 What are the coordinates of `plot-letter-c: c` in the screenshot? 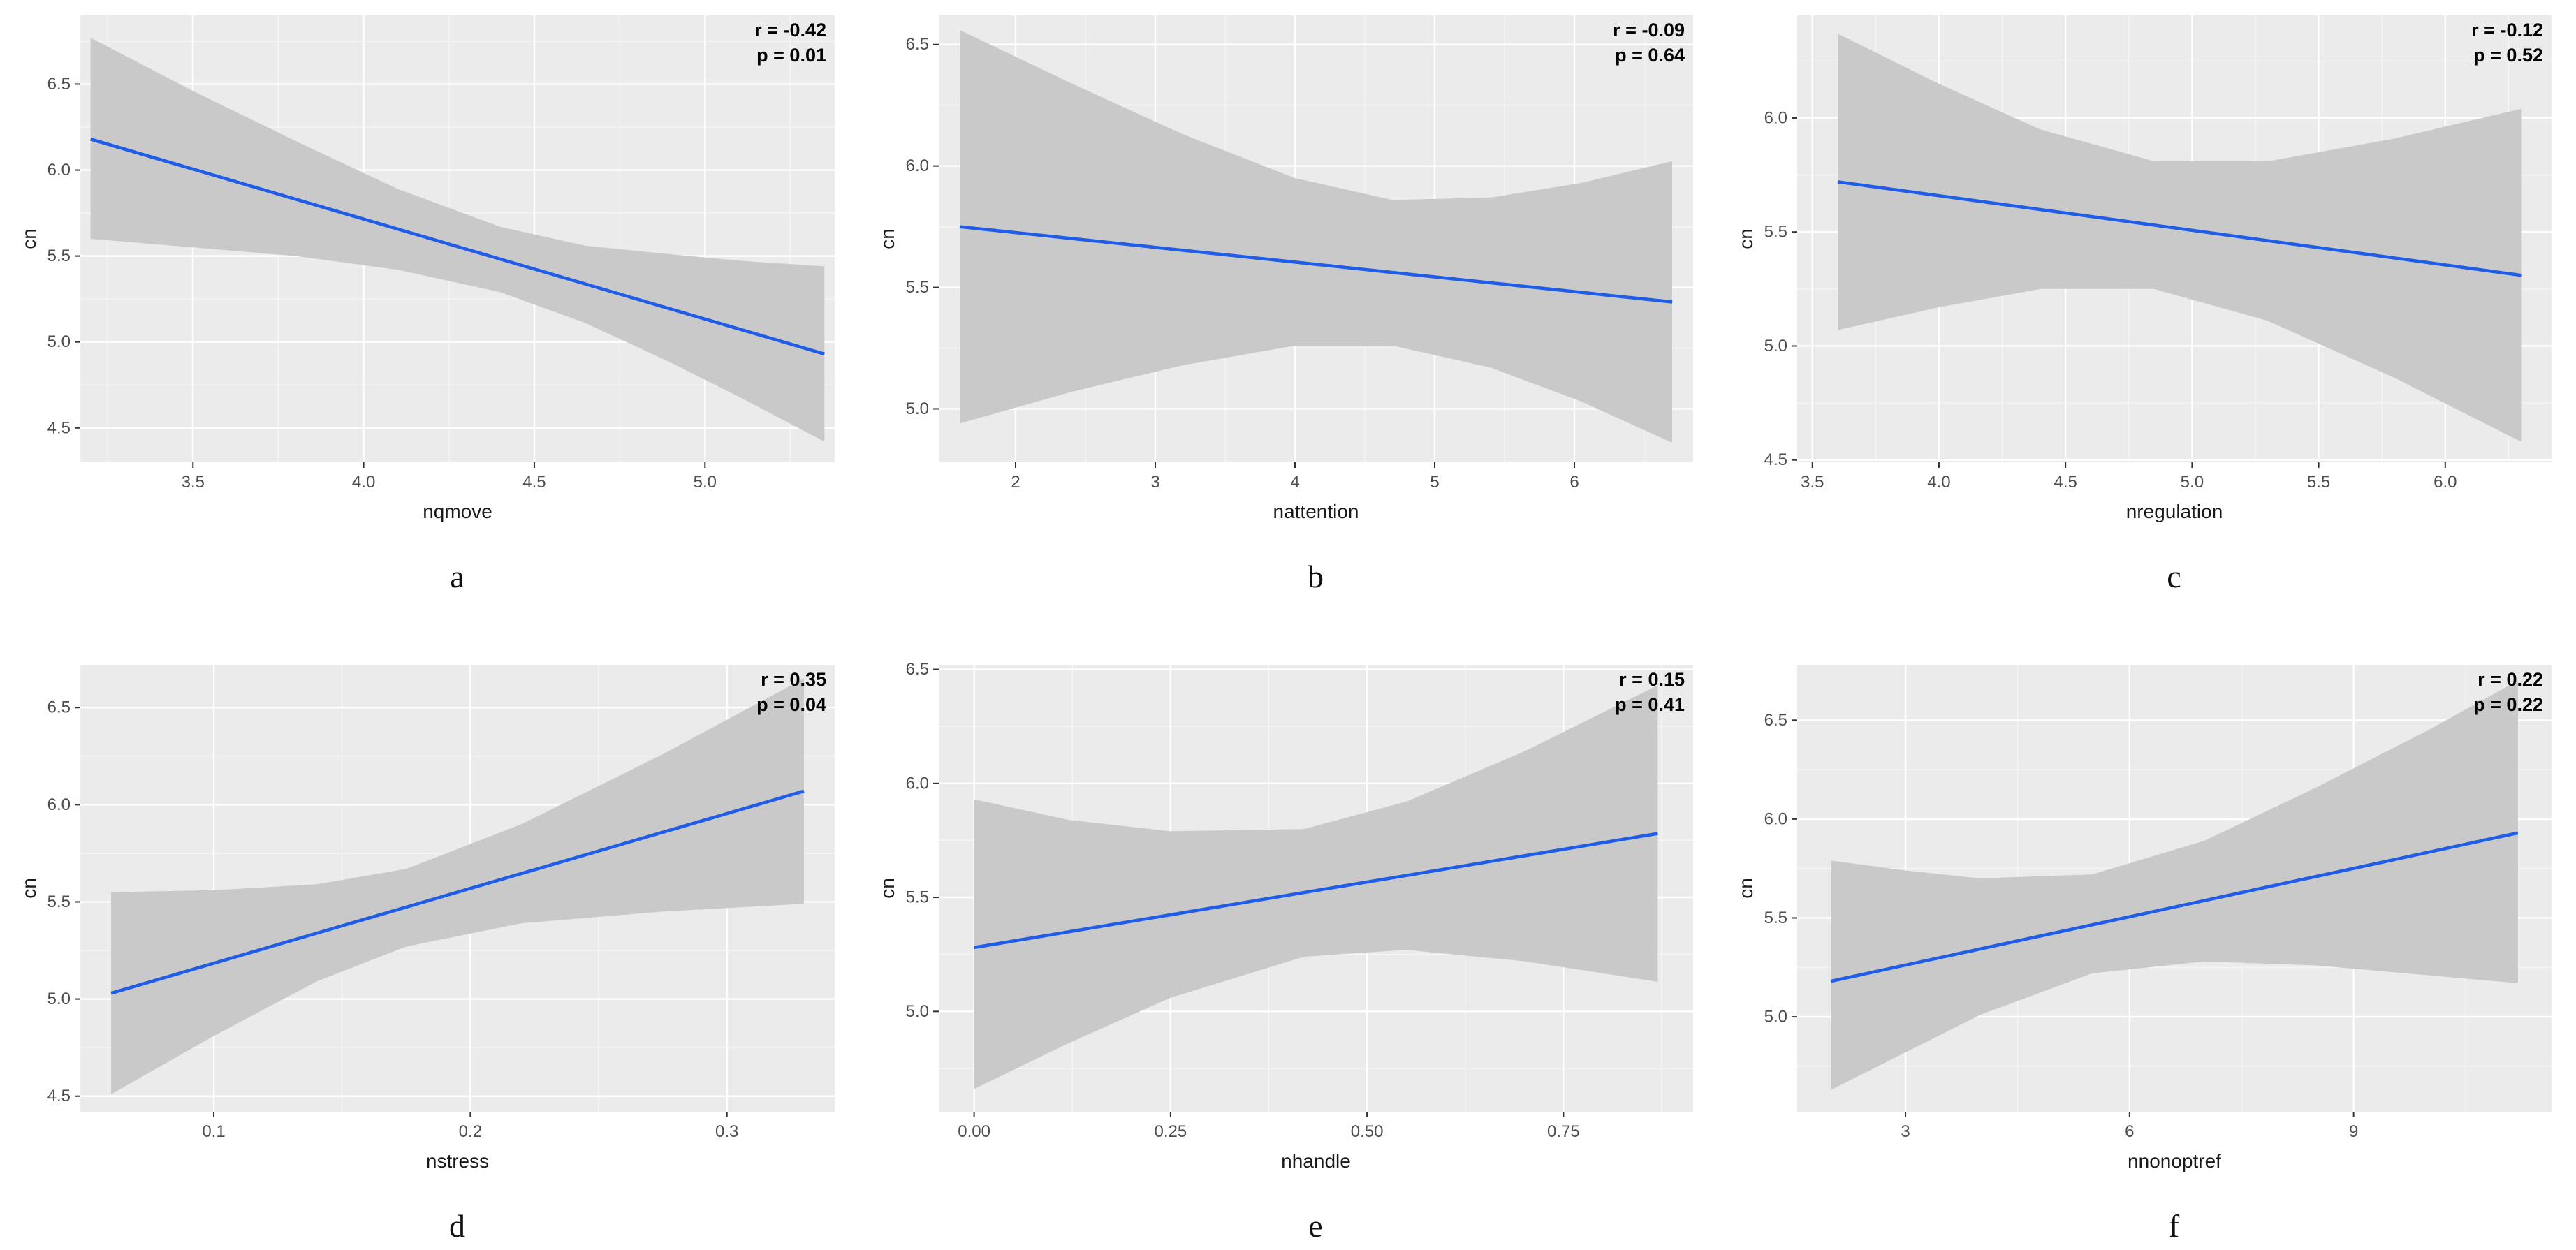 It's located at (2174, 576).